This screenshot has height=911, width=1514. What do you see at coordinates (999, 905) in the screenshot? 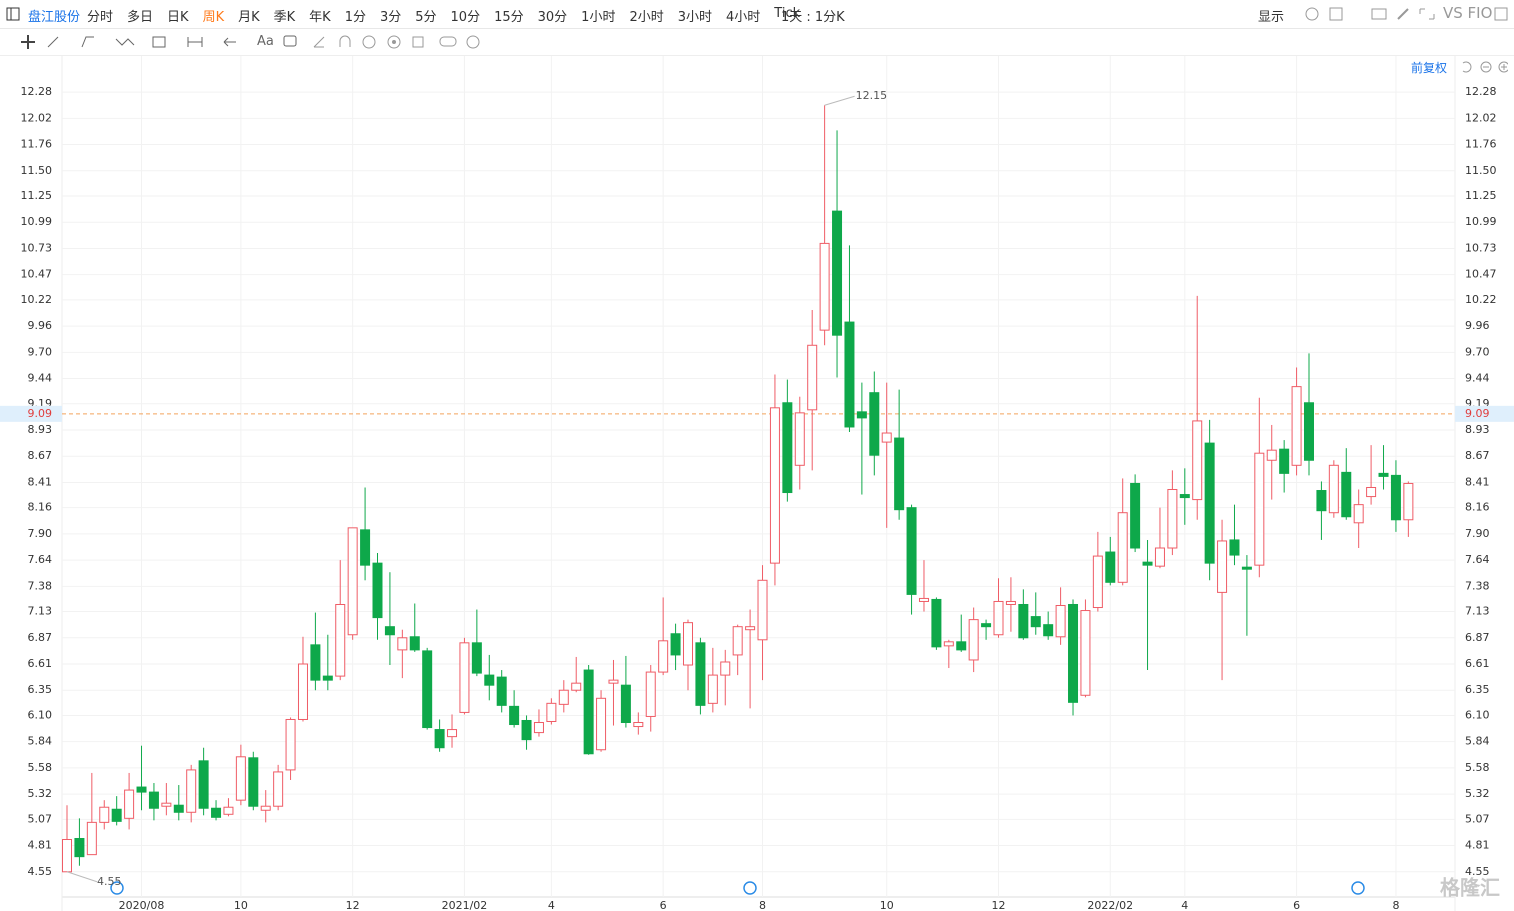
I see `x-tick-label: 12` at bounding box center [999, 905].